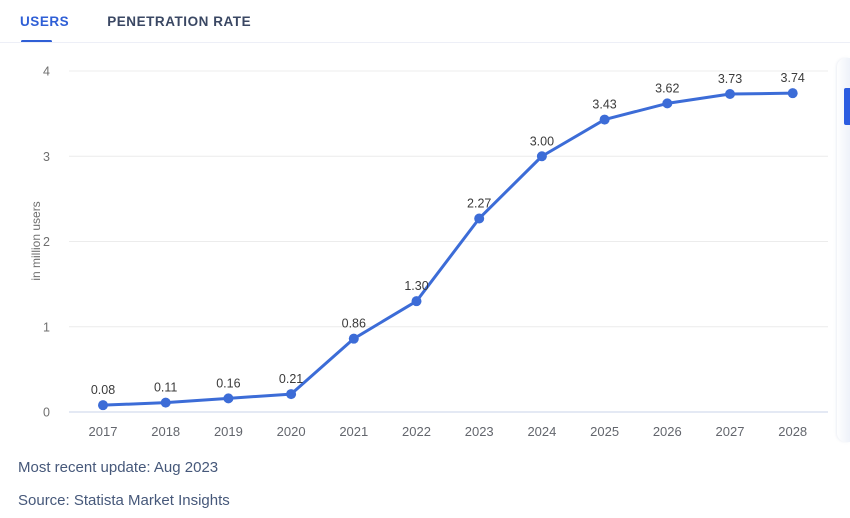 The image size is (850, 518). I want to click on x-axis-tick-label: 2017, so click(103, 431).